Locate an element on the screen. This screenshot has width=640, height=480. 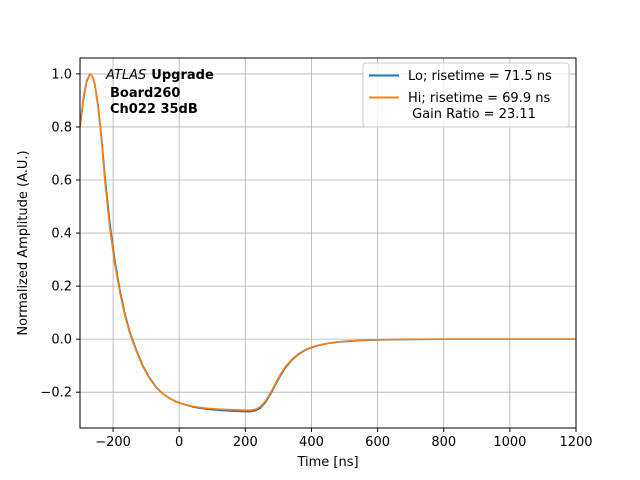
x-axis: −200 0 200 400 600 800 1000 1200 is located at coordinates (344, 439).